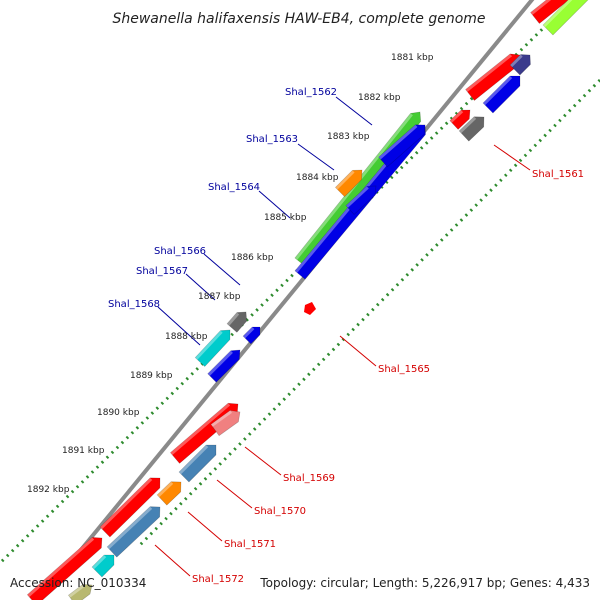  What do you see at coordinates (311, 92) in the screenshot?
I see `gene-label-plus: Shal_1562` at bounding box center [311, 92].